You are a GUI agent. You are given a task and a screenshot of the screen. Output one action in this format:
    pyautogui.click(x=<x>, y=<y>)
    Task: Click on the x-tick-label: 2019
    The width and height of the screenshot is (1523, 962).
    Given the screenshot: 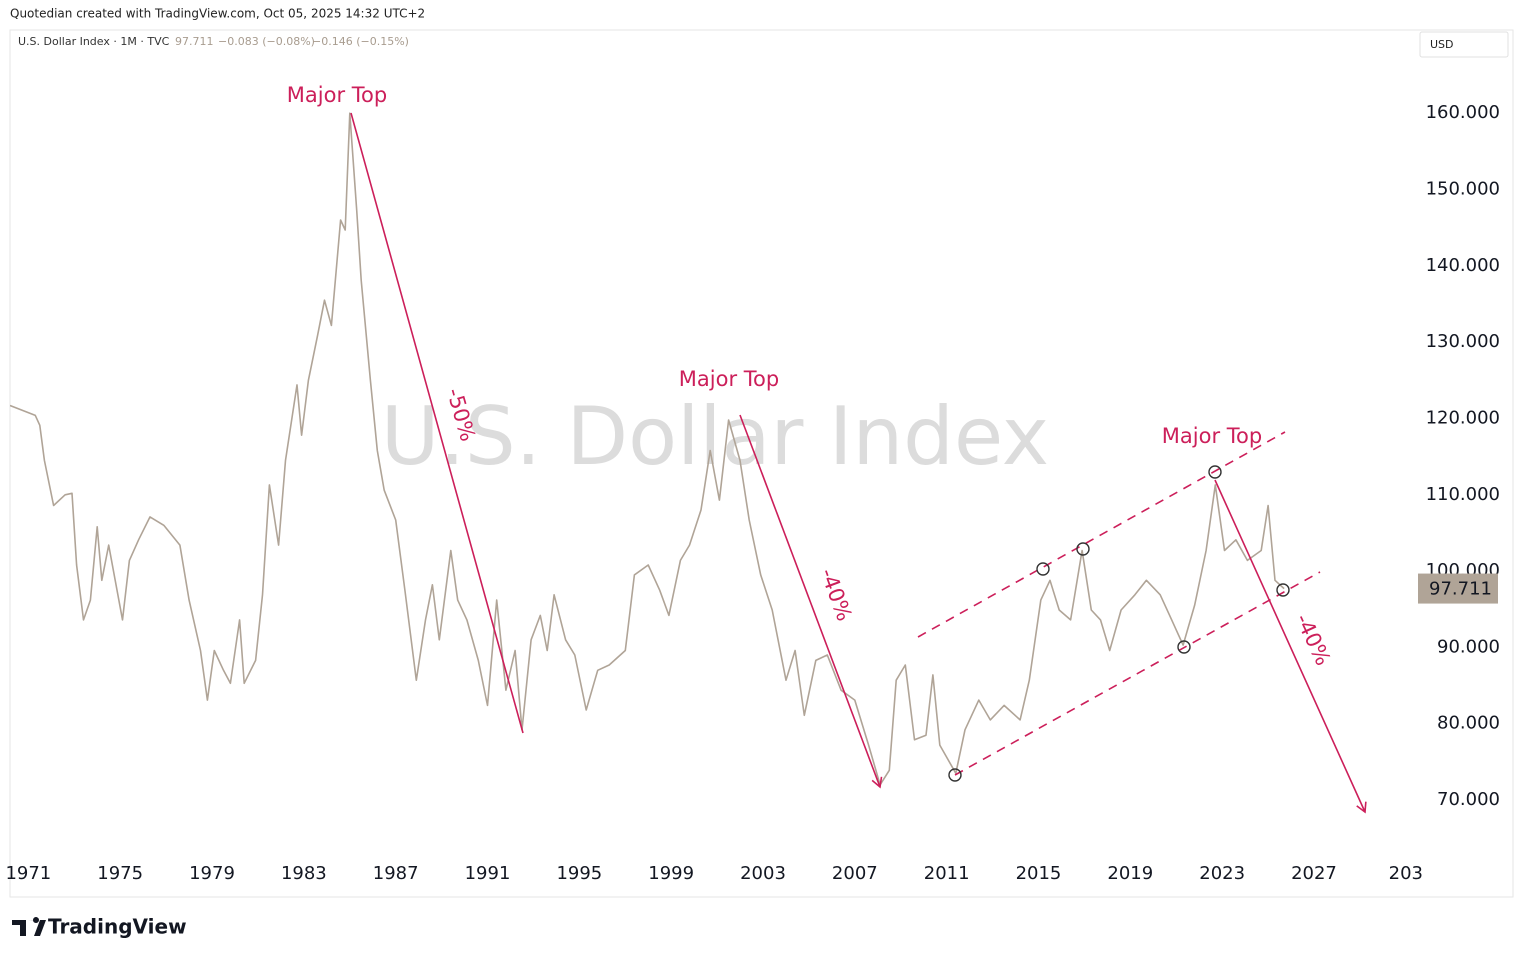 What is the action you would take?
    pyautogui.click(x=1130, y=873)
    